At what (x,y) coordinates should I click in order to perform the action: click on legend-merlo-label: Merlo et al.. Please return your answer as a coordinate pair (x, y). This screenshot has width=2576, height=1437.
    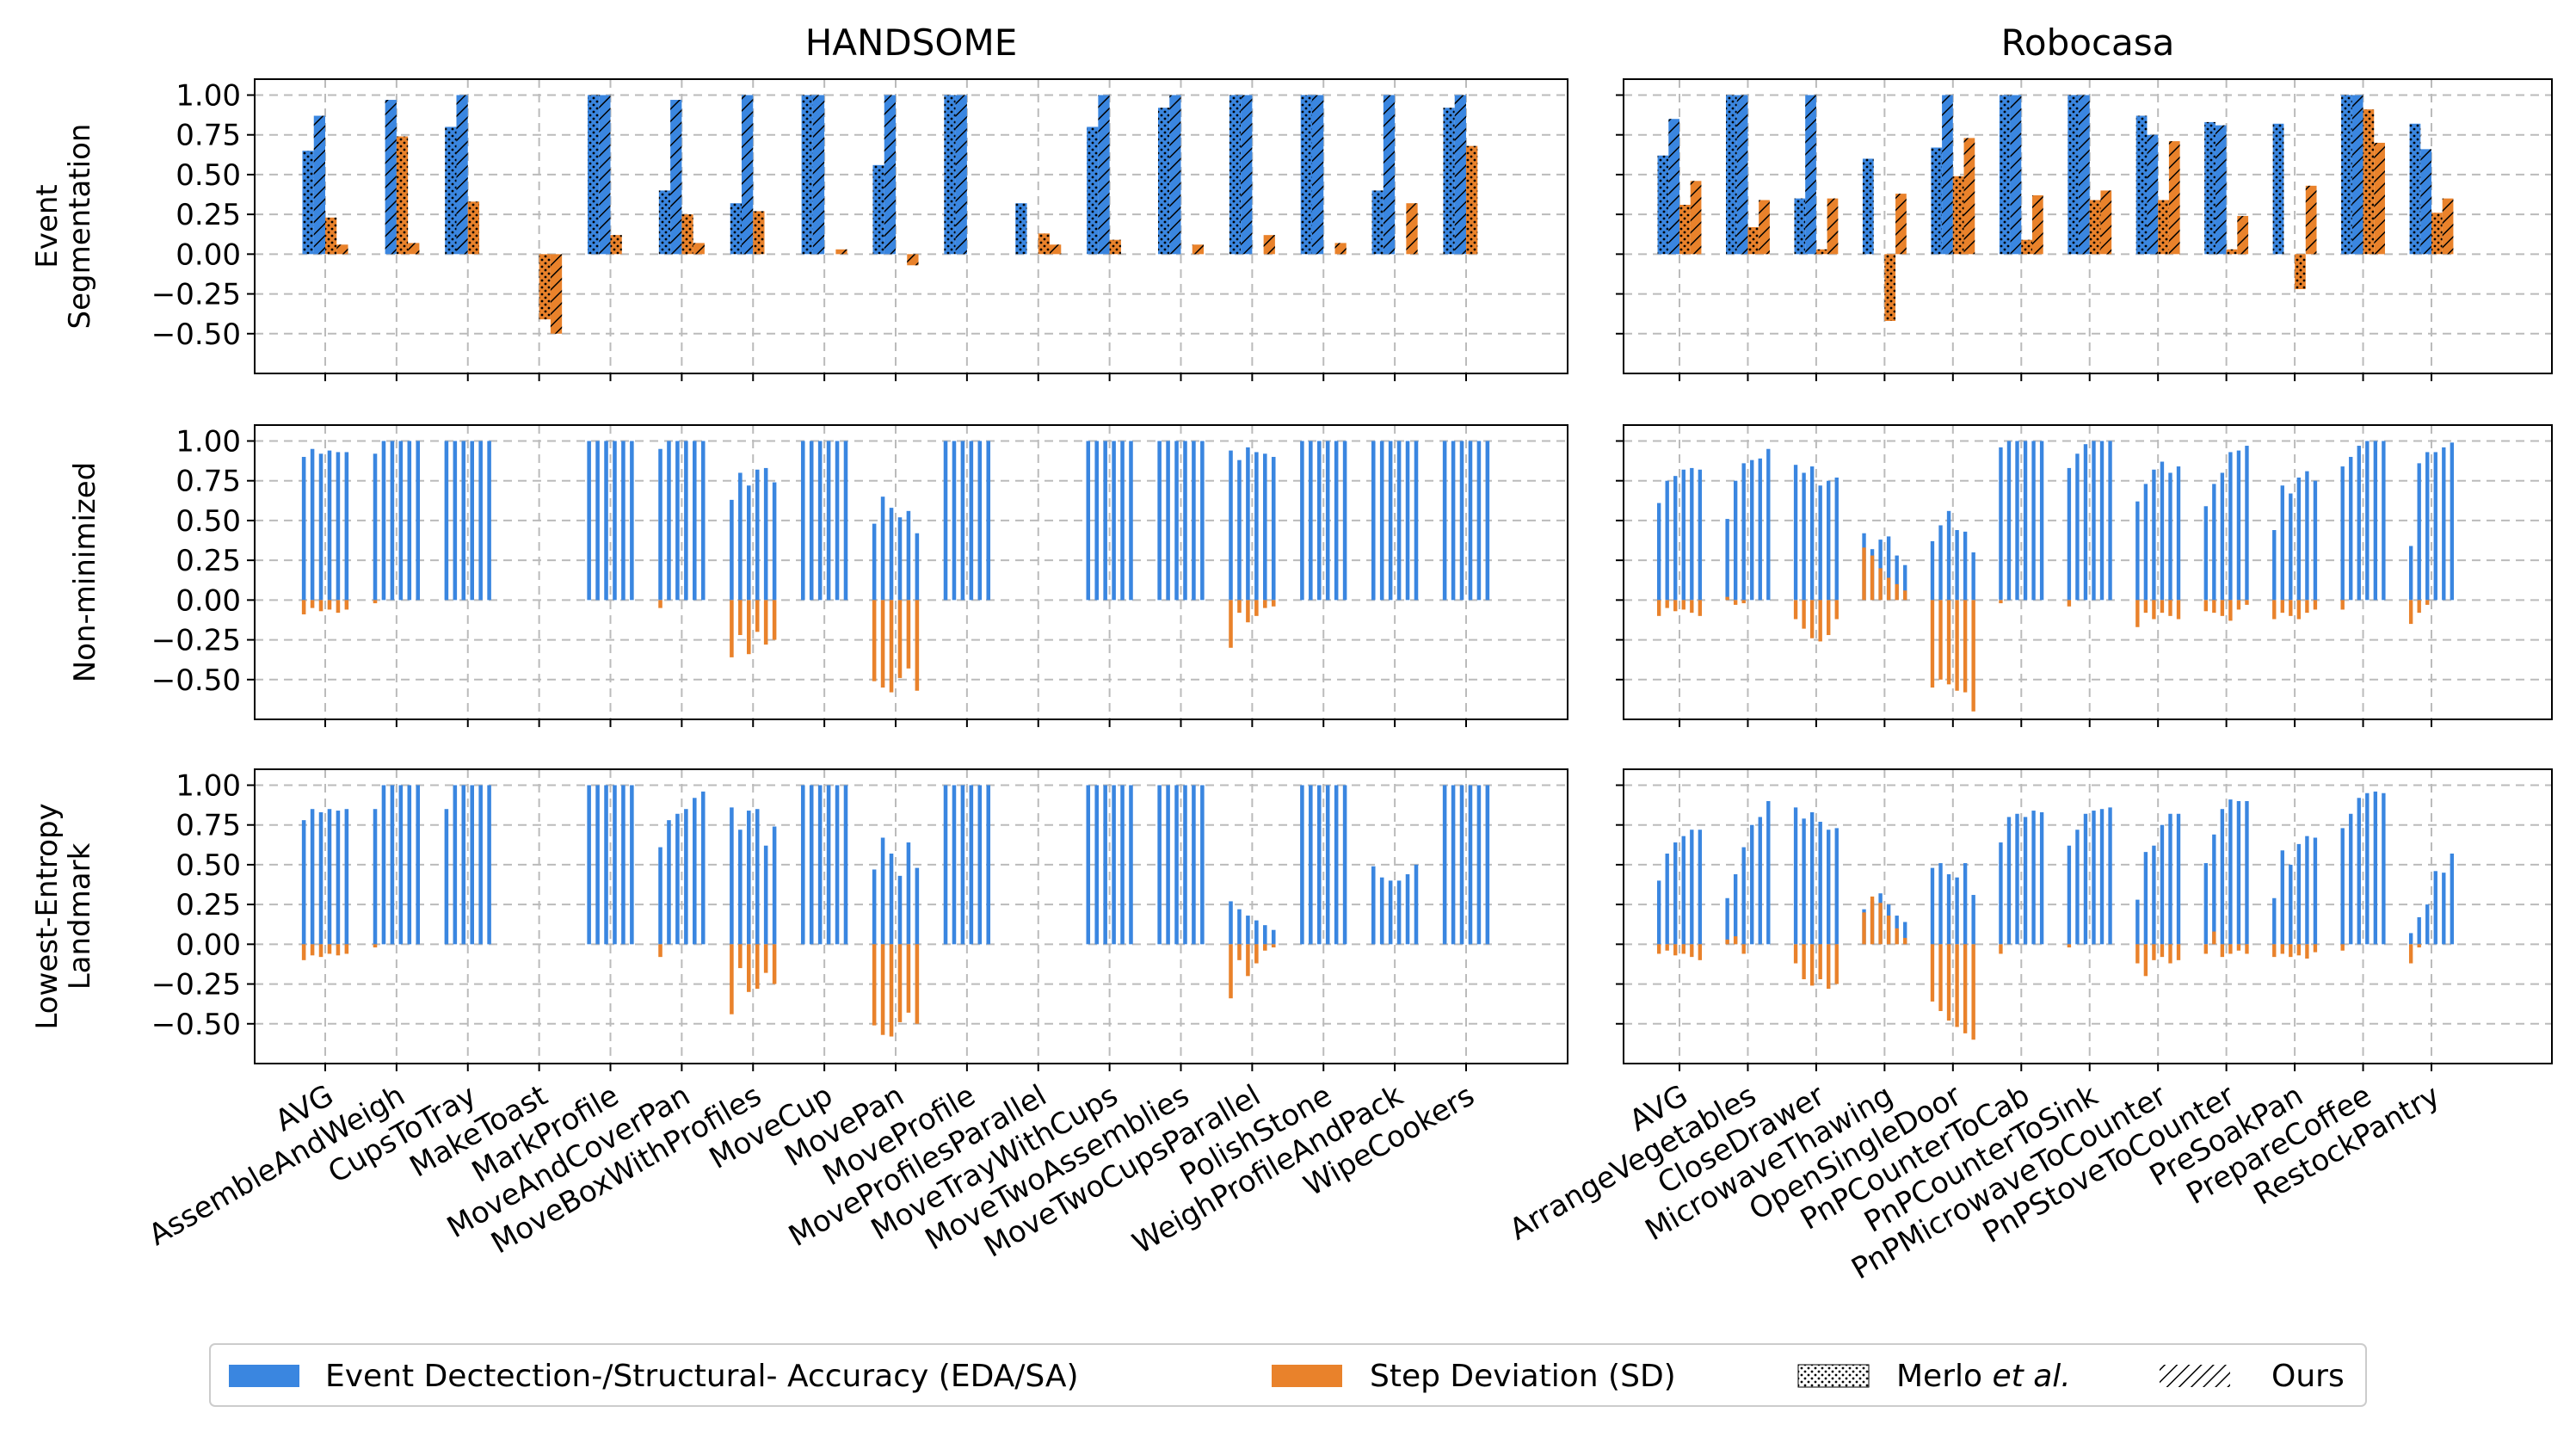
    Looking at the image, I should click on (1984, 1376).